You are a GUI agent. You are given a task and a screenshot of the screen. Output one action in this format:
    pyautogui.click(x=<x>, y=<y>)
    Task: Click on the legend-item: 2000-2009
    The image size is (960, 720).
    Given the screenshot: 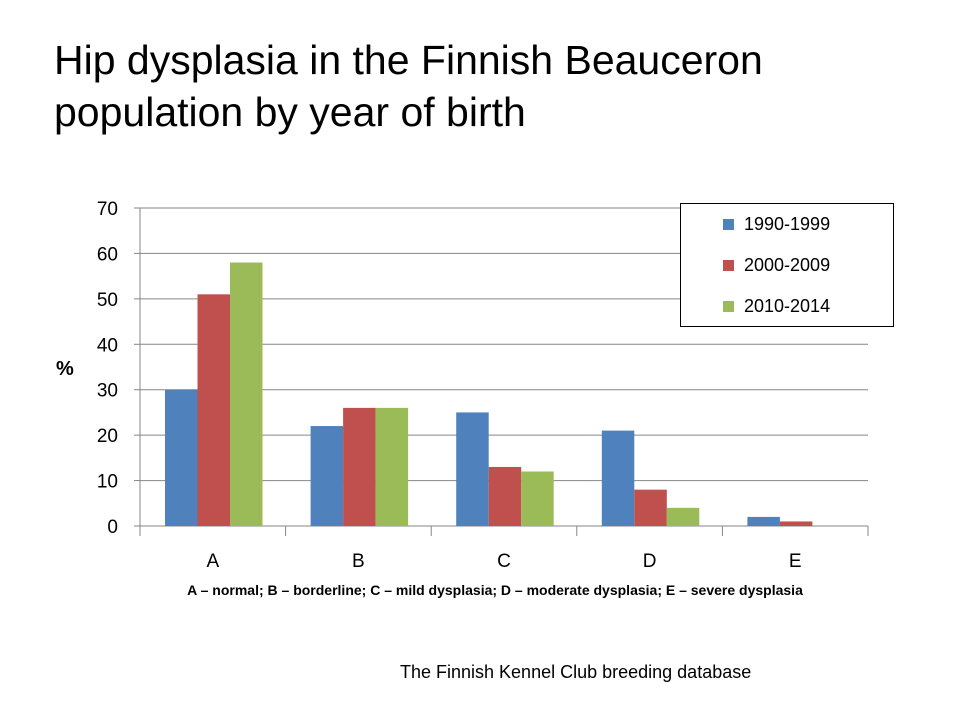 What is the action you would take?
    pyautogui.click(x=776, y=265)
    